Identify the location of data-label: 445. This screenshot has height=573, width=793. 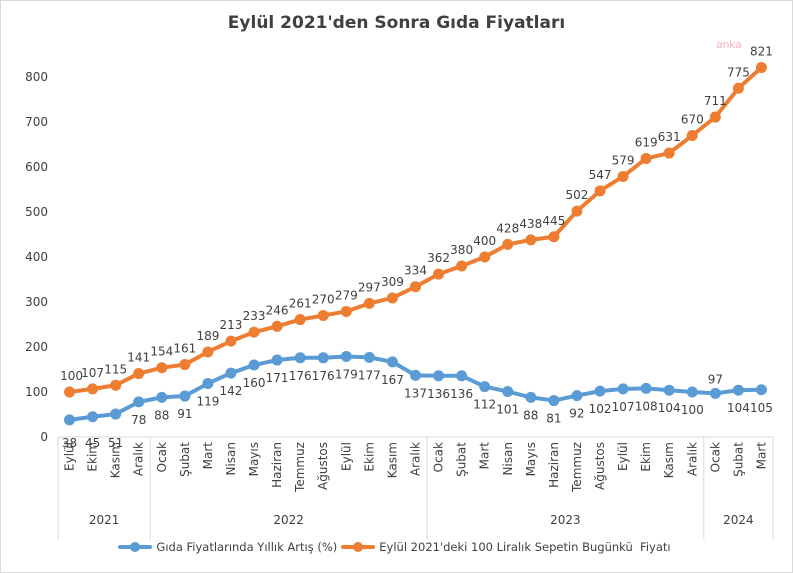
(553, 221).